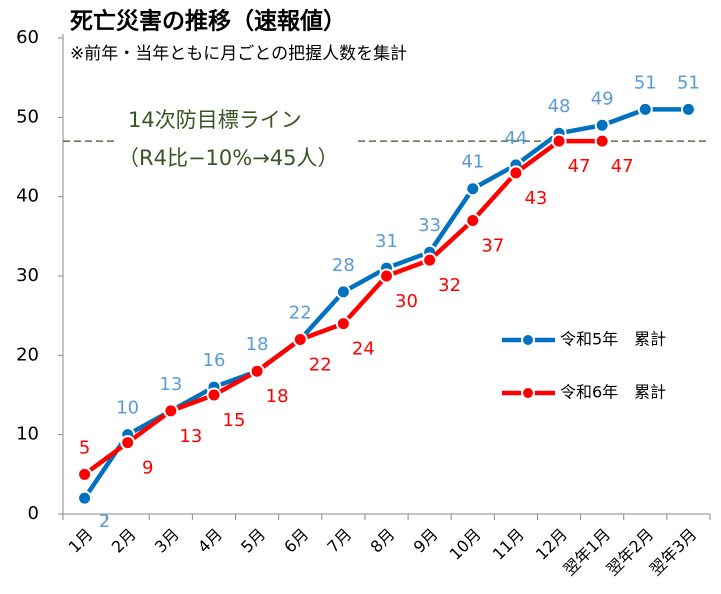  What do you see at coordinates (147, 468) in the screenshot?
I see `data-label: 9` at bounding box center [147, 468].